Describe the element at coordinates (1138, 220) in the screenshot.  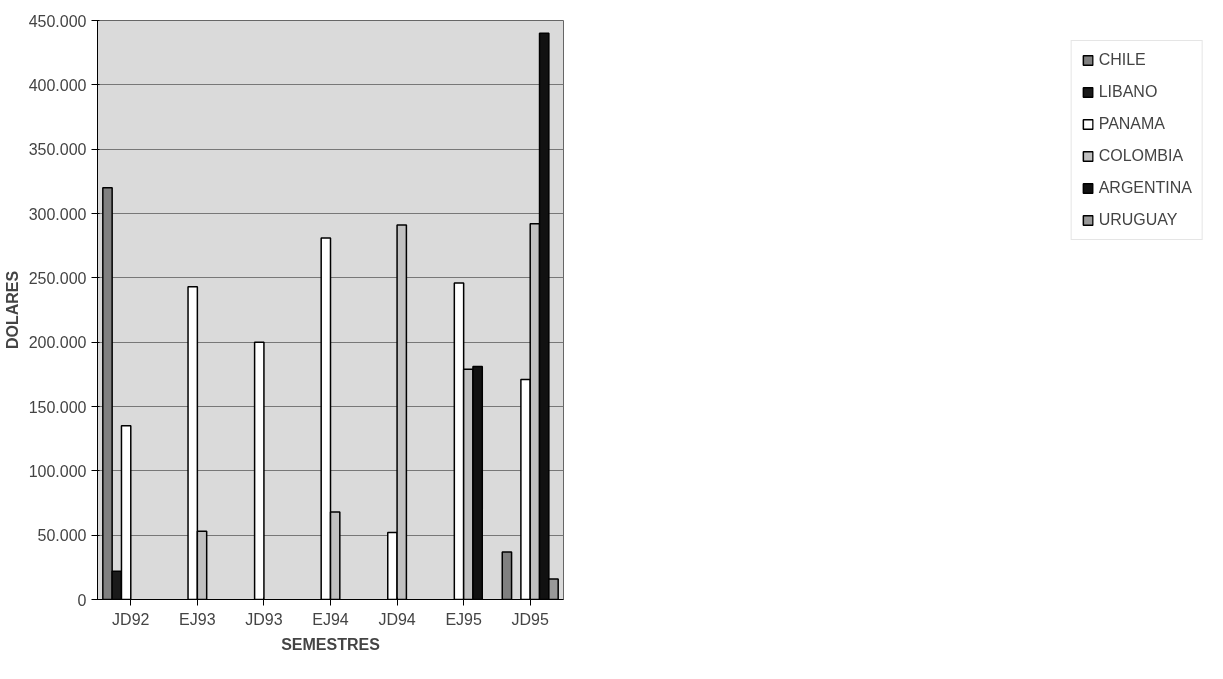
I see `legend-label: URUGUAY` at that location.